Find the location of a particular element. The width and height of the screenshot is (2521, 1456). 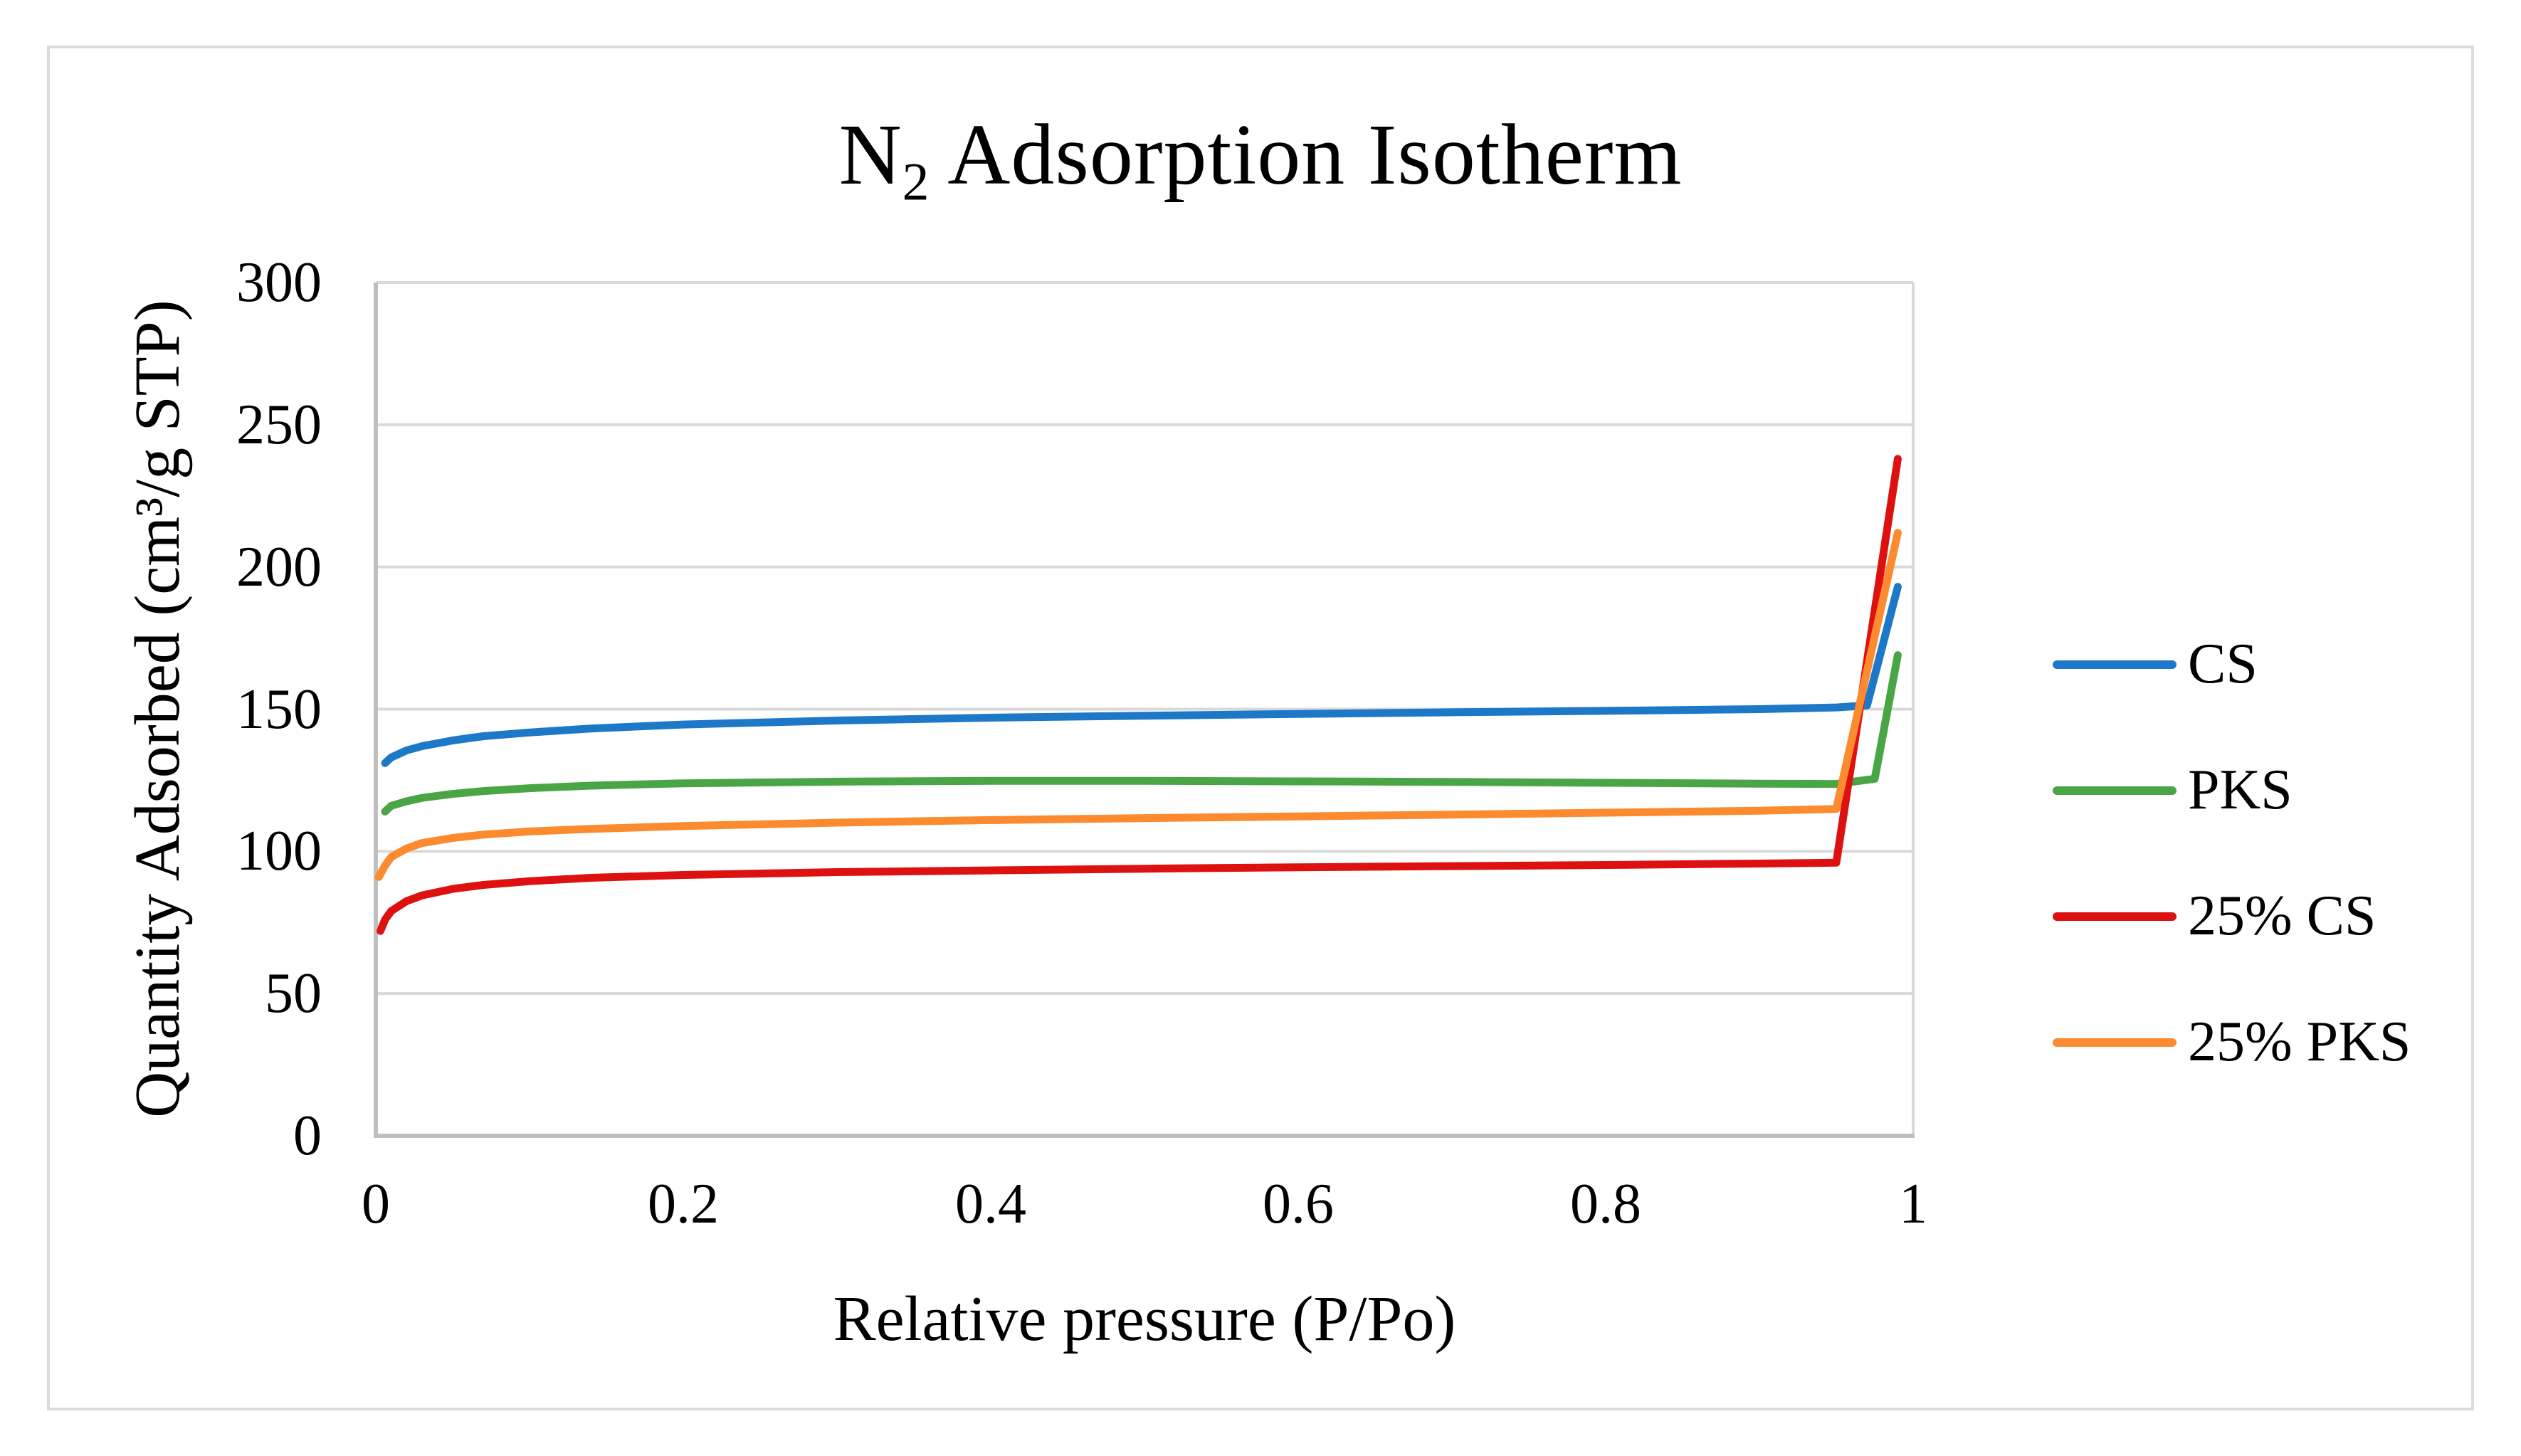

legend: CS PKS 25% CS 25% PKS is located at coordinates (2232, 853).